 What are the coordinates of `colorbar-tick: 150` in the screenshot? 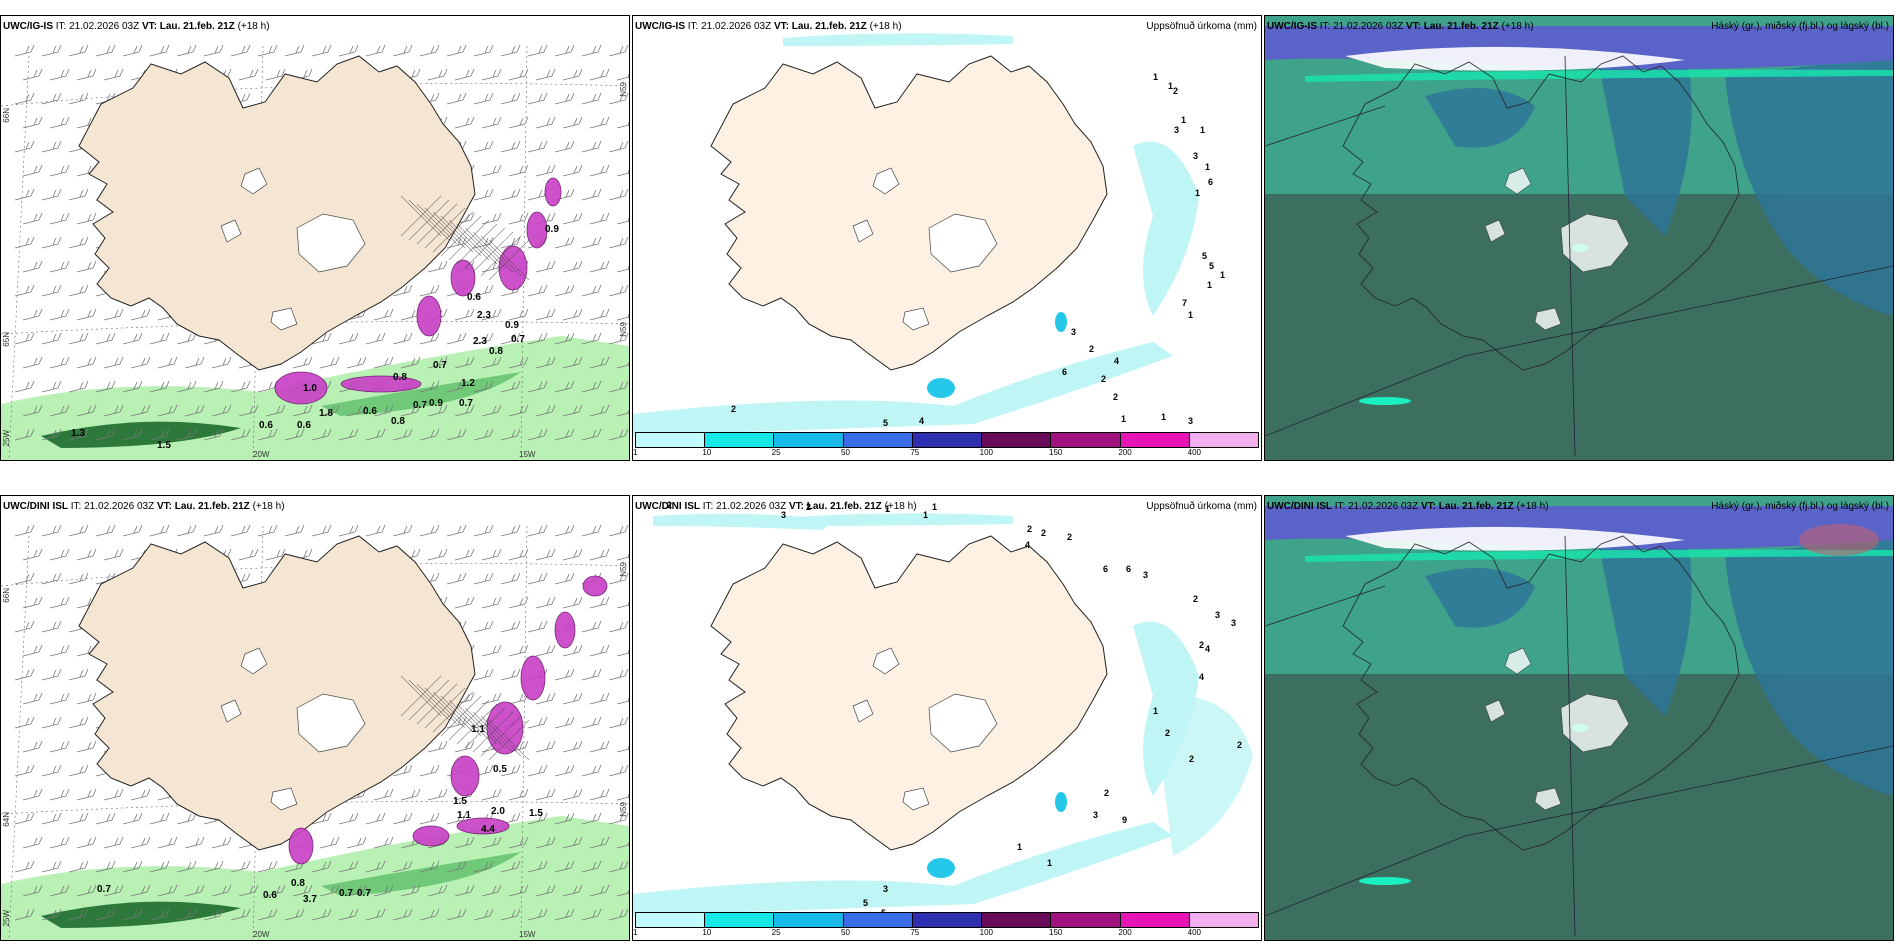 It's located at (1056, 452).